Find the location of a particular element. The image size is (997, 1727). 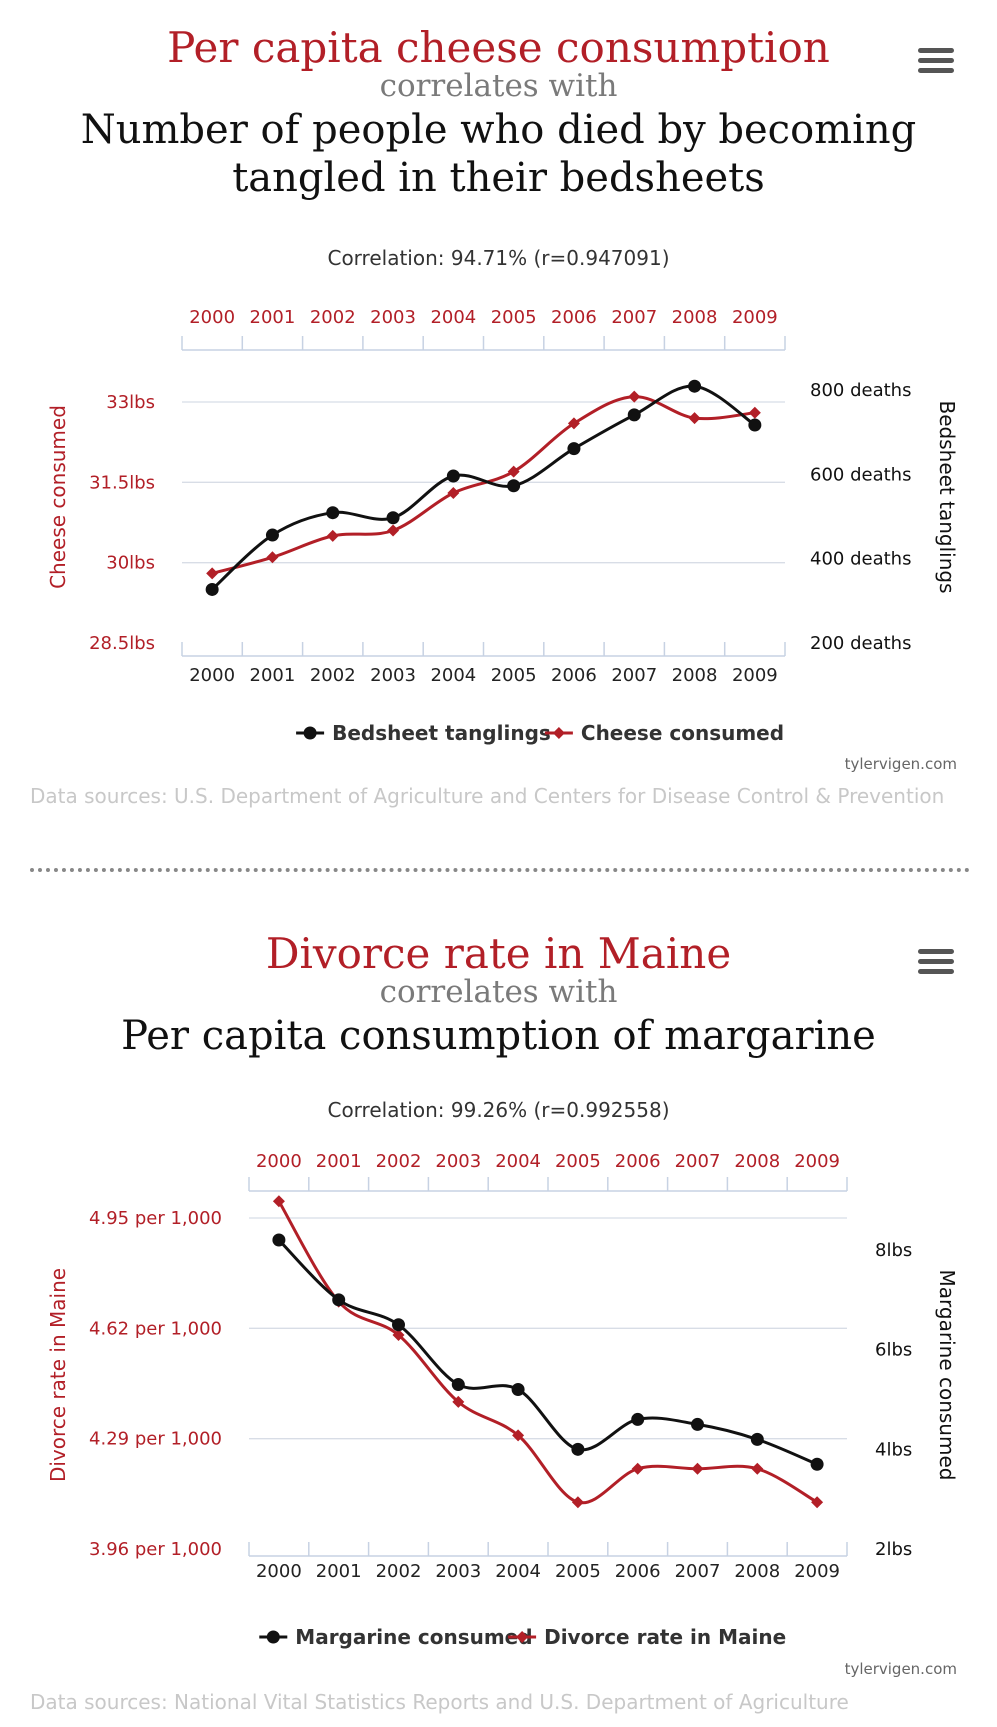

x-tick-label-bottom: 2004 is located at coordinates (518, 1571).